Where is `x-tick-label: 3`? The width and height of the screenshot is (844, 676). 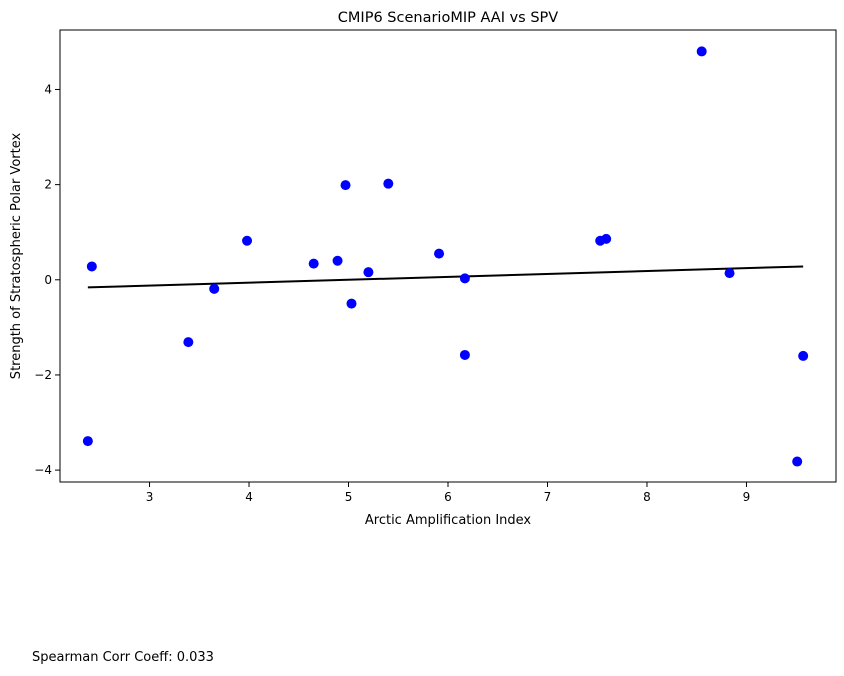 x-tick-label: 3 is located at coordinates (150, 497).